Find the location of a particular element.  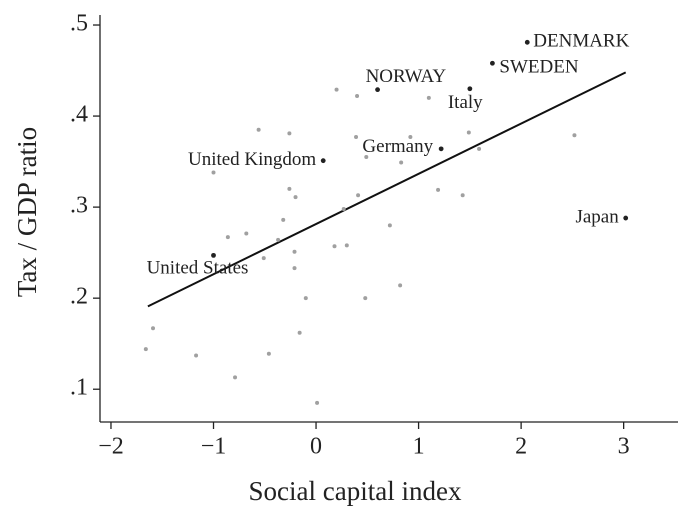

point-label: Germany is located at coordinates (397, 146).